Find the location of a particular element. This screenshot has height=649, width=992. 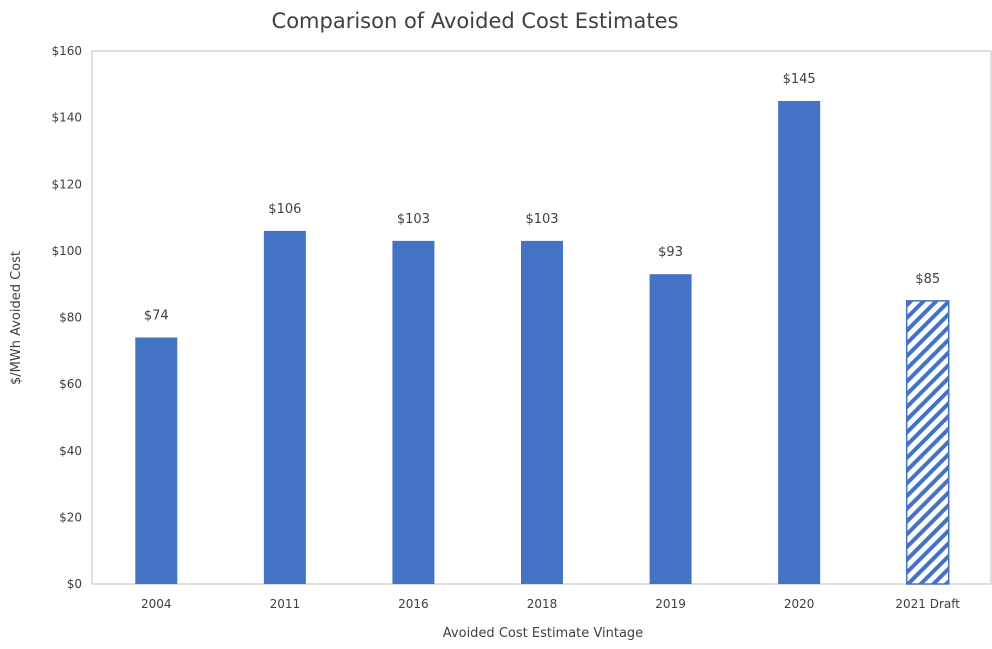

y-tick-label: $80 is located at coordinates (70, 318).